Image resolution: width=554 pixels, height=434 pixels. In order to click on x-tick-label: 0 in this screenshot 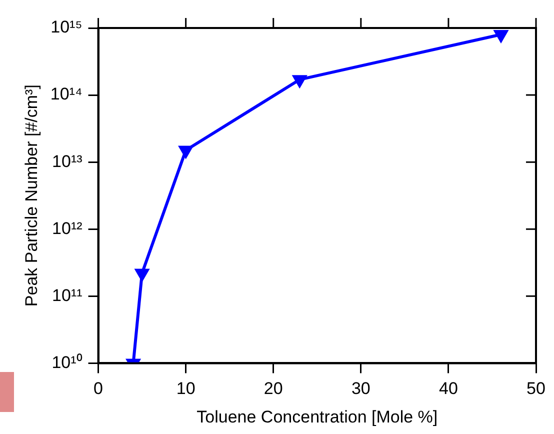, I will do `click(99, 388)`.